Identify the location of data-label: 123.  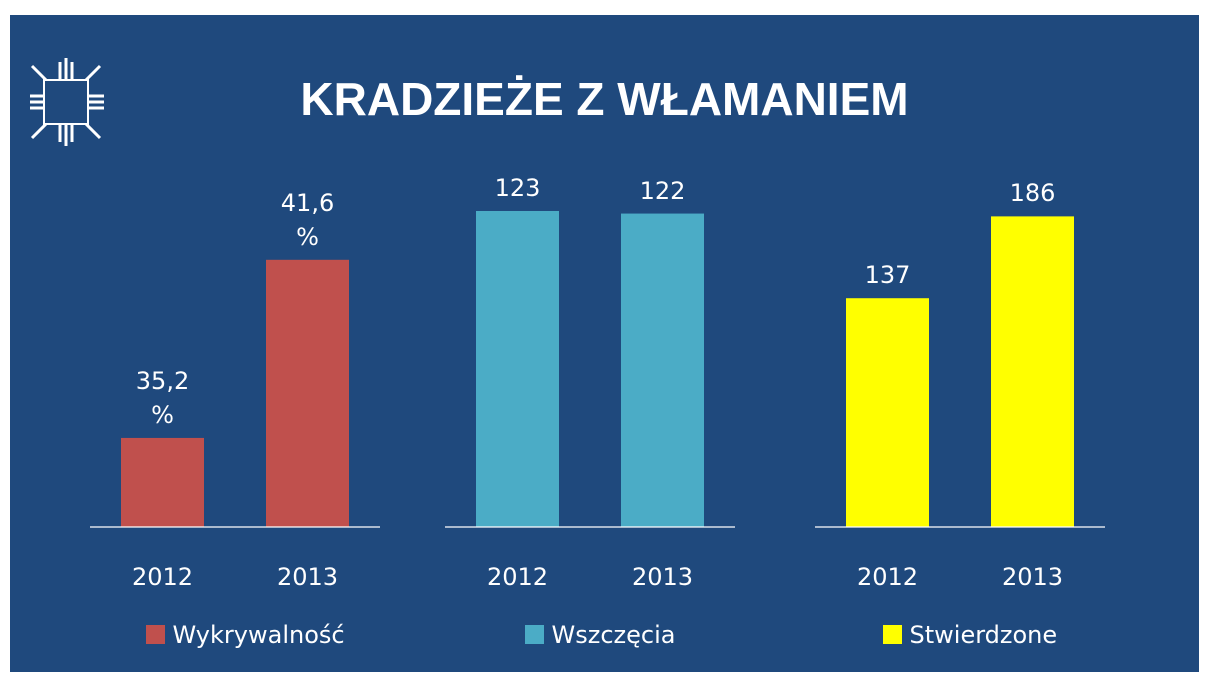
(517, 187).